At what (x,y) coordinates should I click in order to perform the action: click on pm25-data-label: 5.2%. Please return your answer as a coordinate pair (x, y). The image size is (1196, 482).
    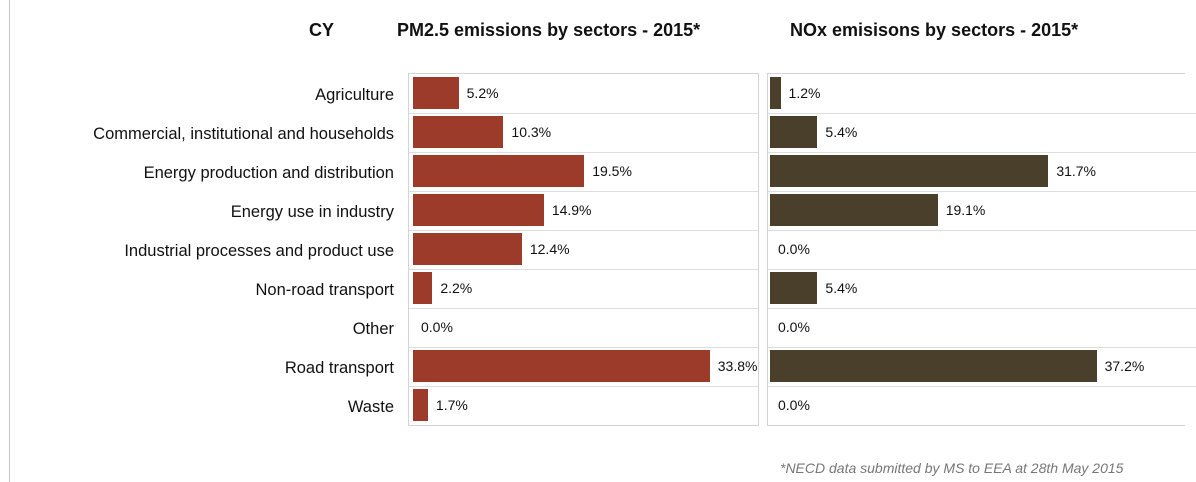
    Looking at the image, I should click on (482, 93).